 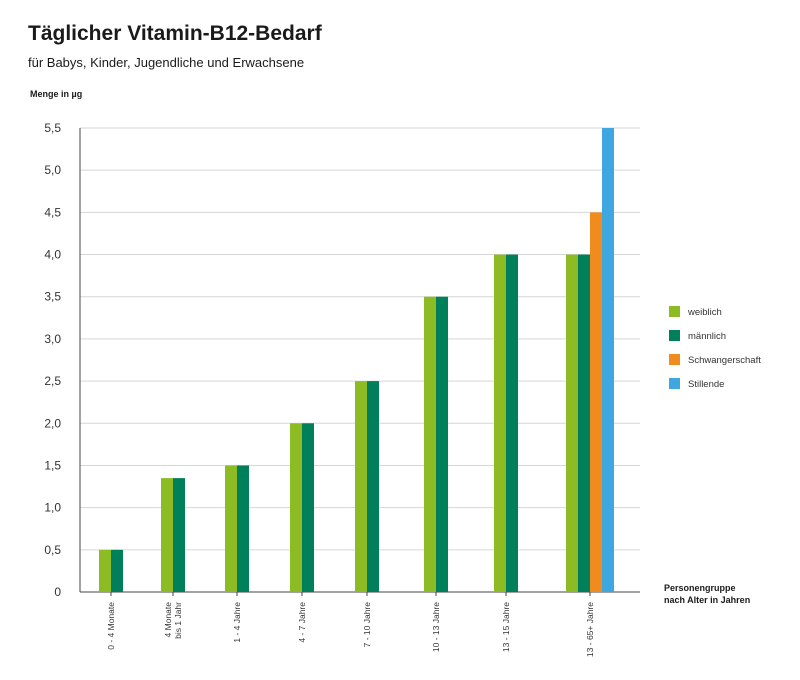 What do you see at coordinates (178, 620) in the screenshot?
I see `x-tick-label-line: bis 1 Jahr` at bounding box center [178, 620].